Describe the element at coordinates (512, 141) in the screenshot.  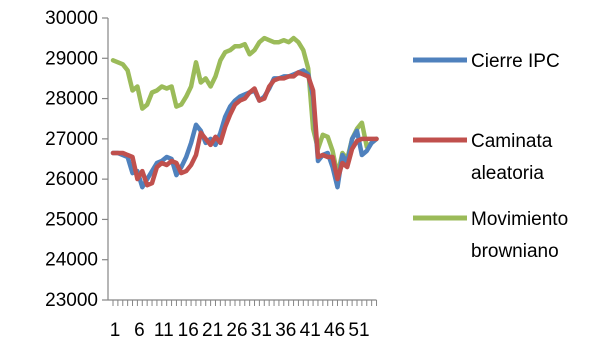
I see `legend-label: Caminata` at that location.